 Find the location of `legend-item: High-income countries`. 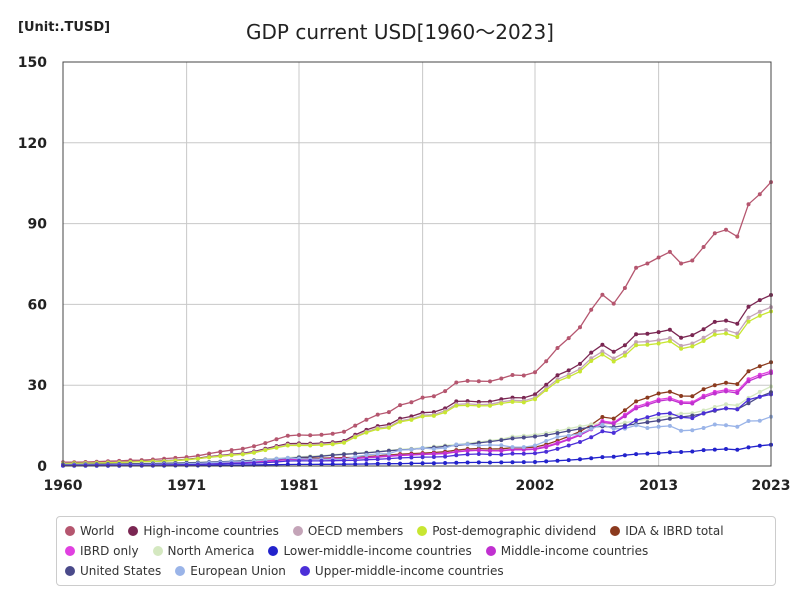

legend-item: High-income countries is located at coordinates (203, 531).